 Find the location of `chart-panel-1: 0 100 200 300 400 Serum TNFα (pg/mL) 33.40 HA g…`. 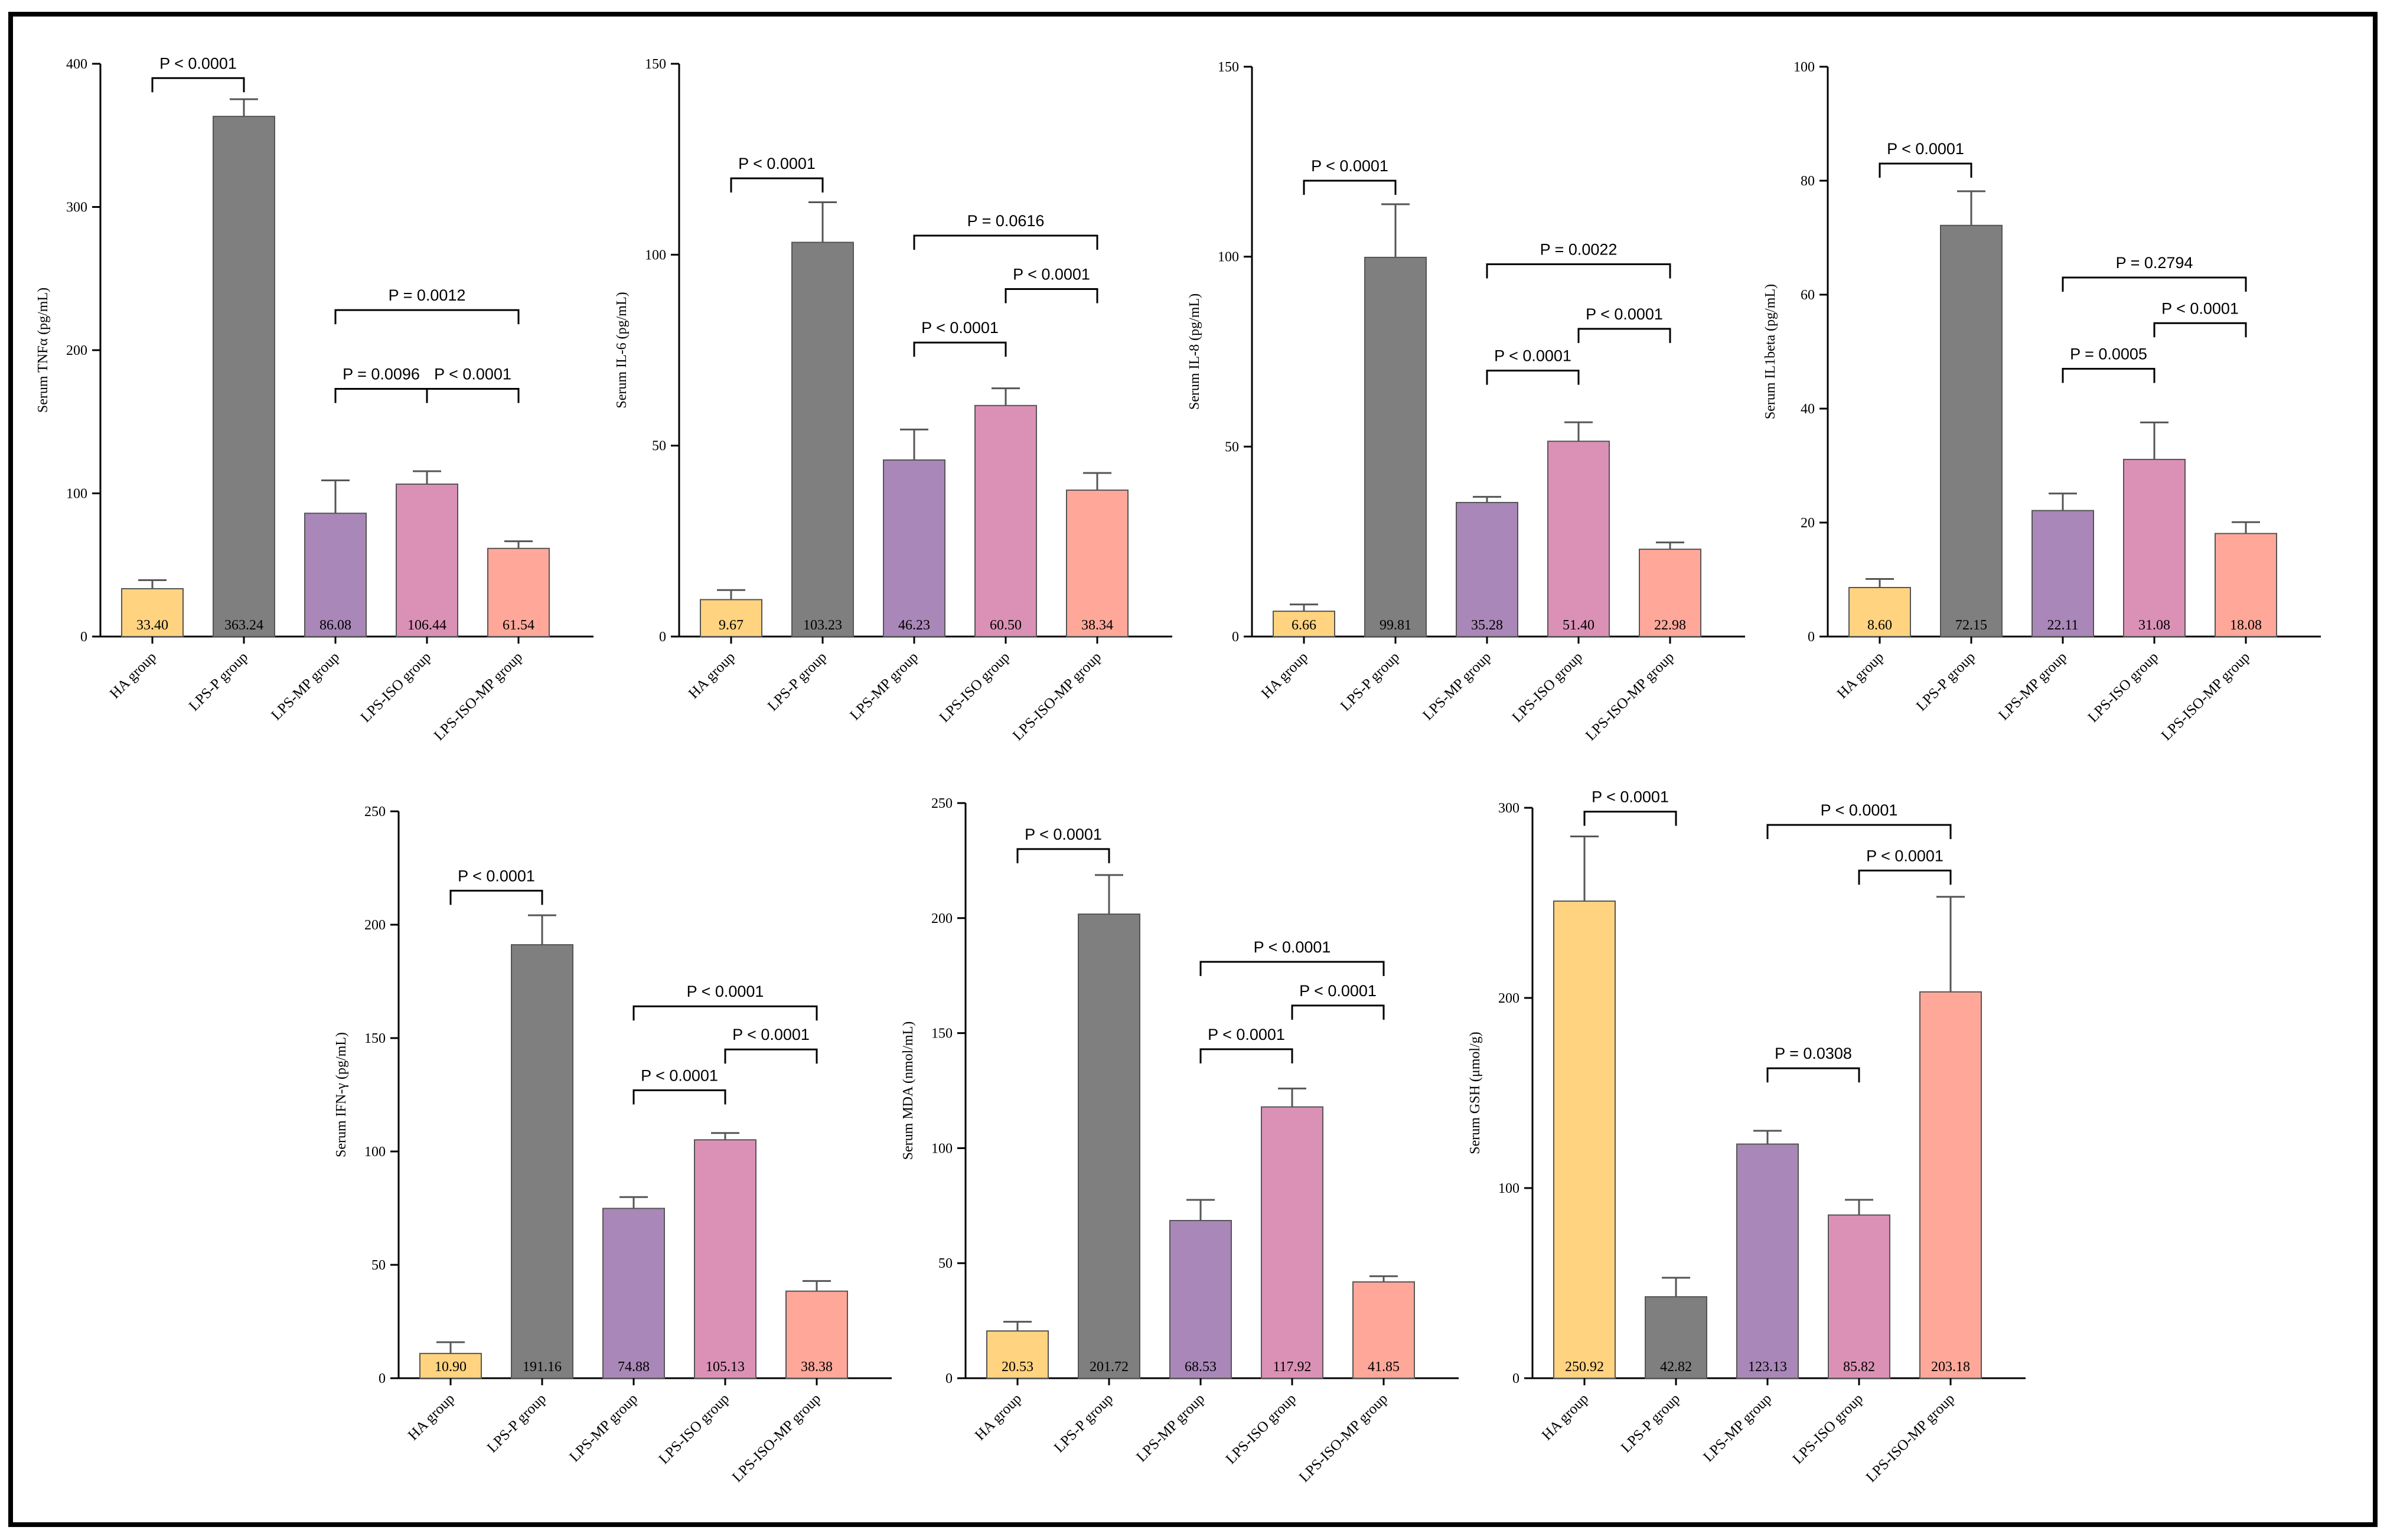

chart-panel-1: 0 100 200 300 400 Serum TNFα (pg/mL) 33.40 HA g… is located at coordinates (314, 399).